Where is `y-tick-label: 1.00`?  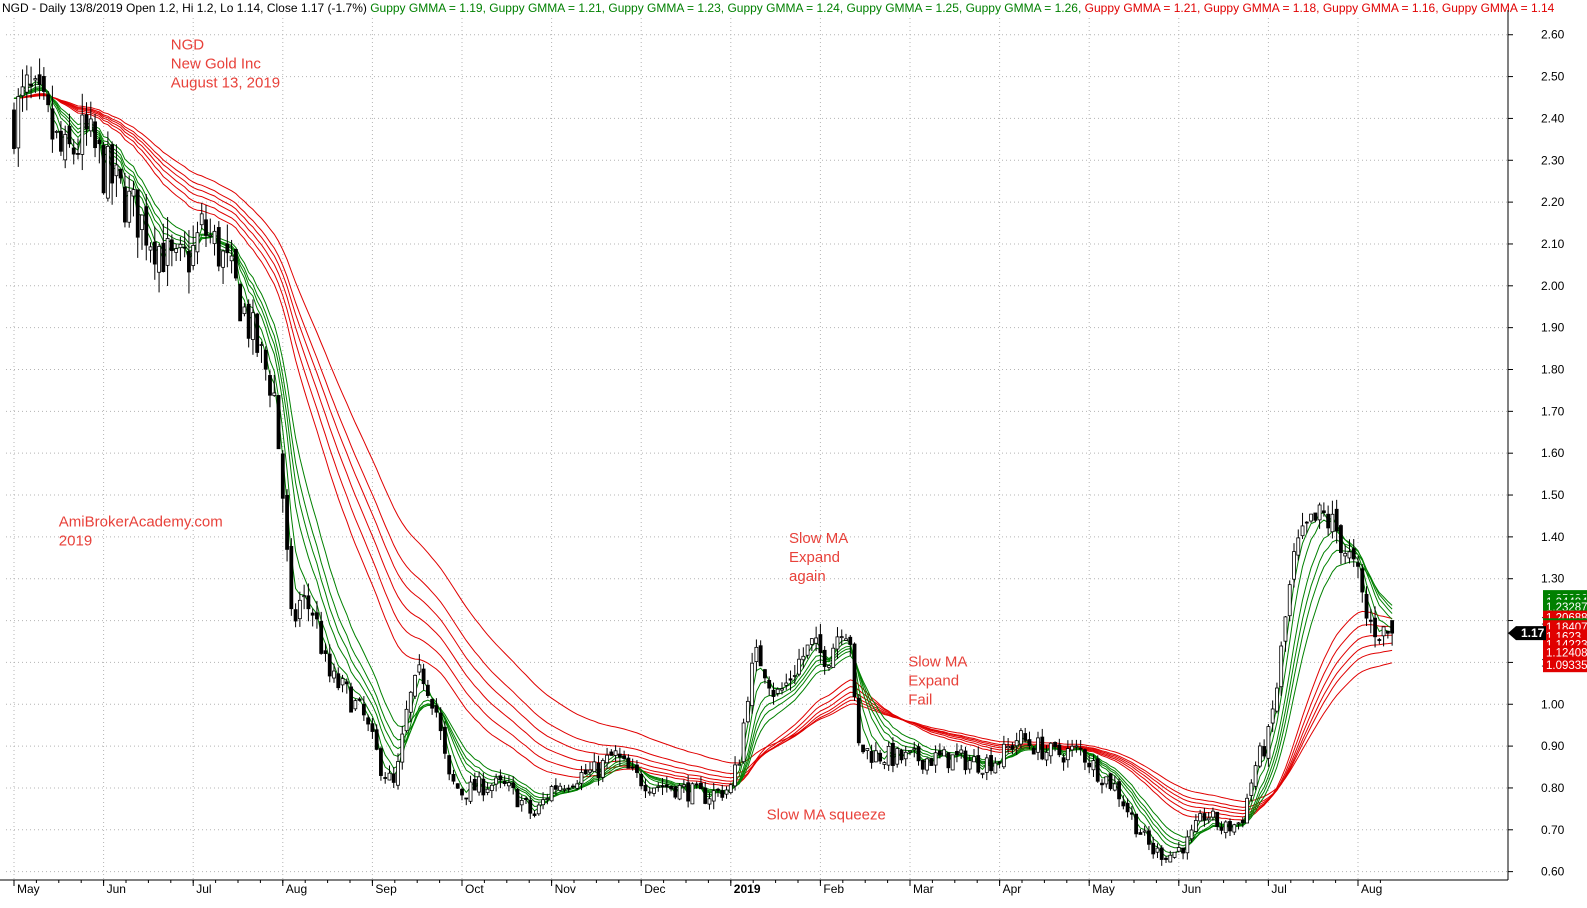 y-tick-label: 1.00 is located at coordinates (1553, 704).